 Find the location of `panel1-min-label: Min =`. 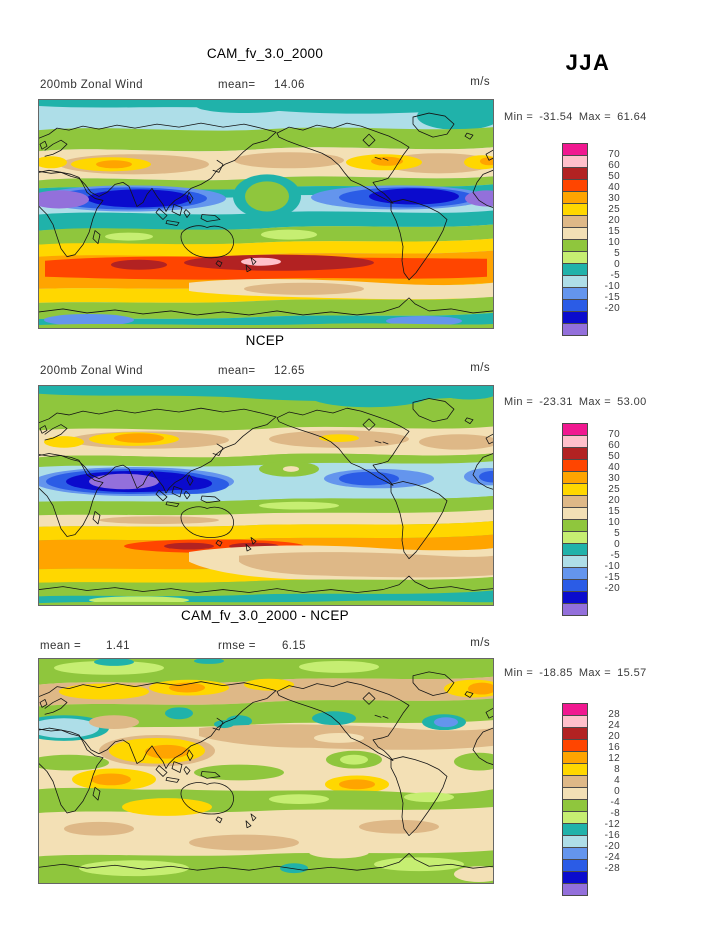

panel1-min-label: Min = is located at coordinates (519, 117).